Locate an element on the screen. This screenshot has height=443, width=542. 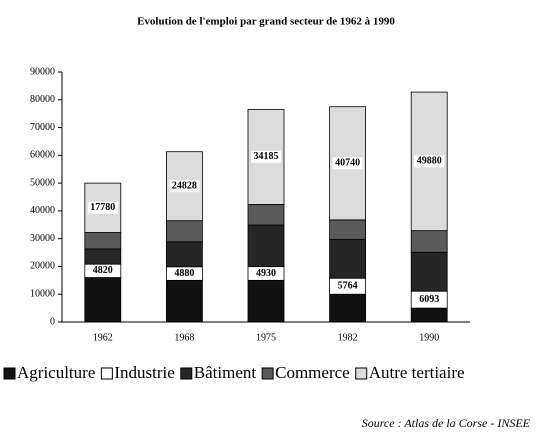
value-label: 4930 is located at coordinates (266, 273).